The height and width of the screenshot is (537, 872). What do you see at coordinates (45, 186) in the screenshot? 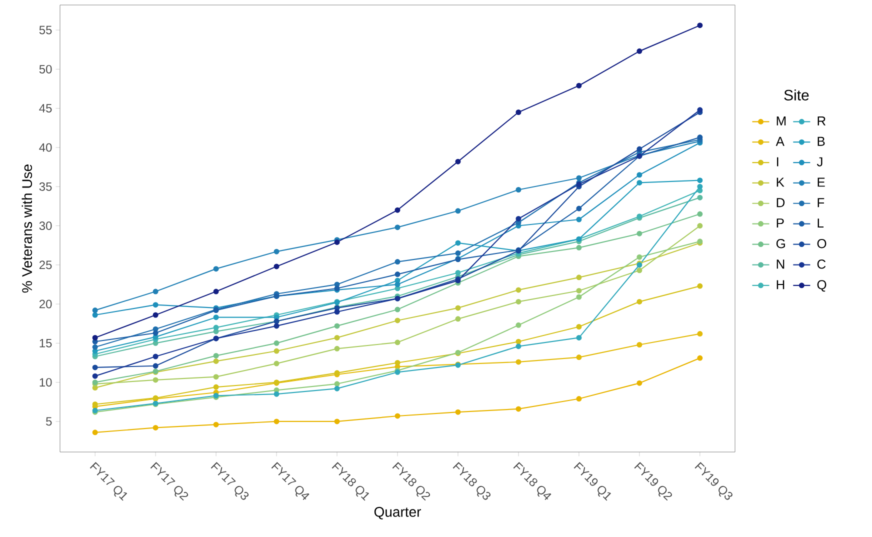
I see `y-tick-label: 35` at bounding box center [45, 186].